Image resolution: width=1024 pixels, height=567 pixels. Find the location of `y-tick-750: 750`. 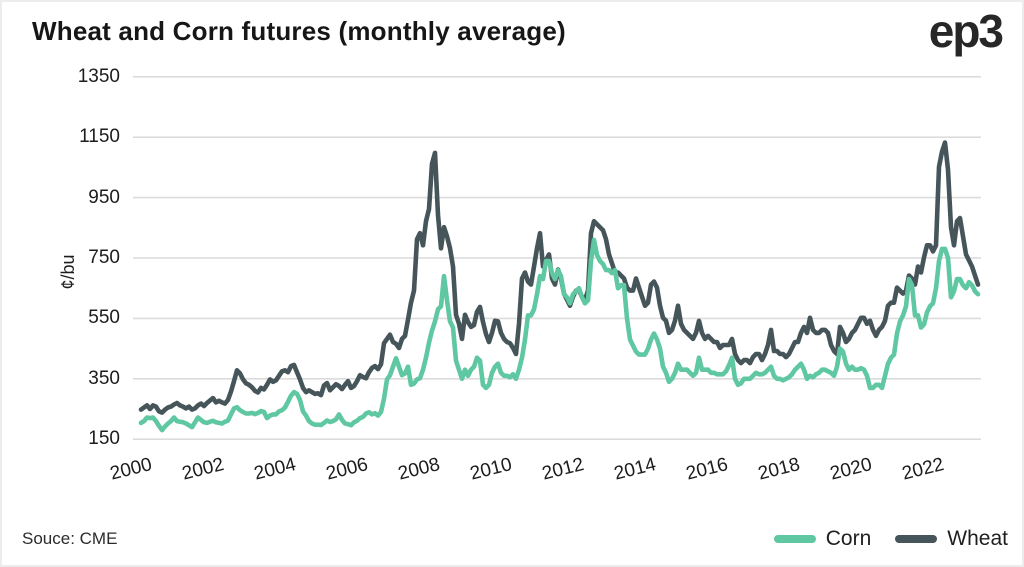

y-tick-750: 750 is located at coordinates (104, 257).